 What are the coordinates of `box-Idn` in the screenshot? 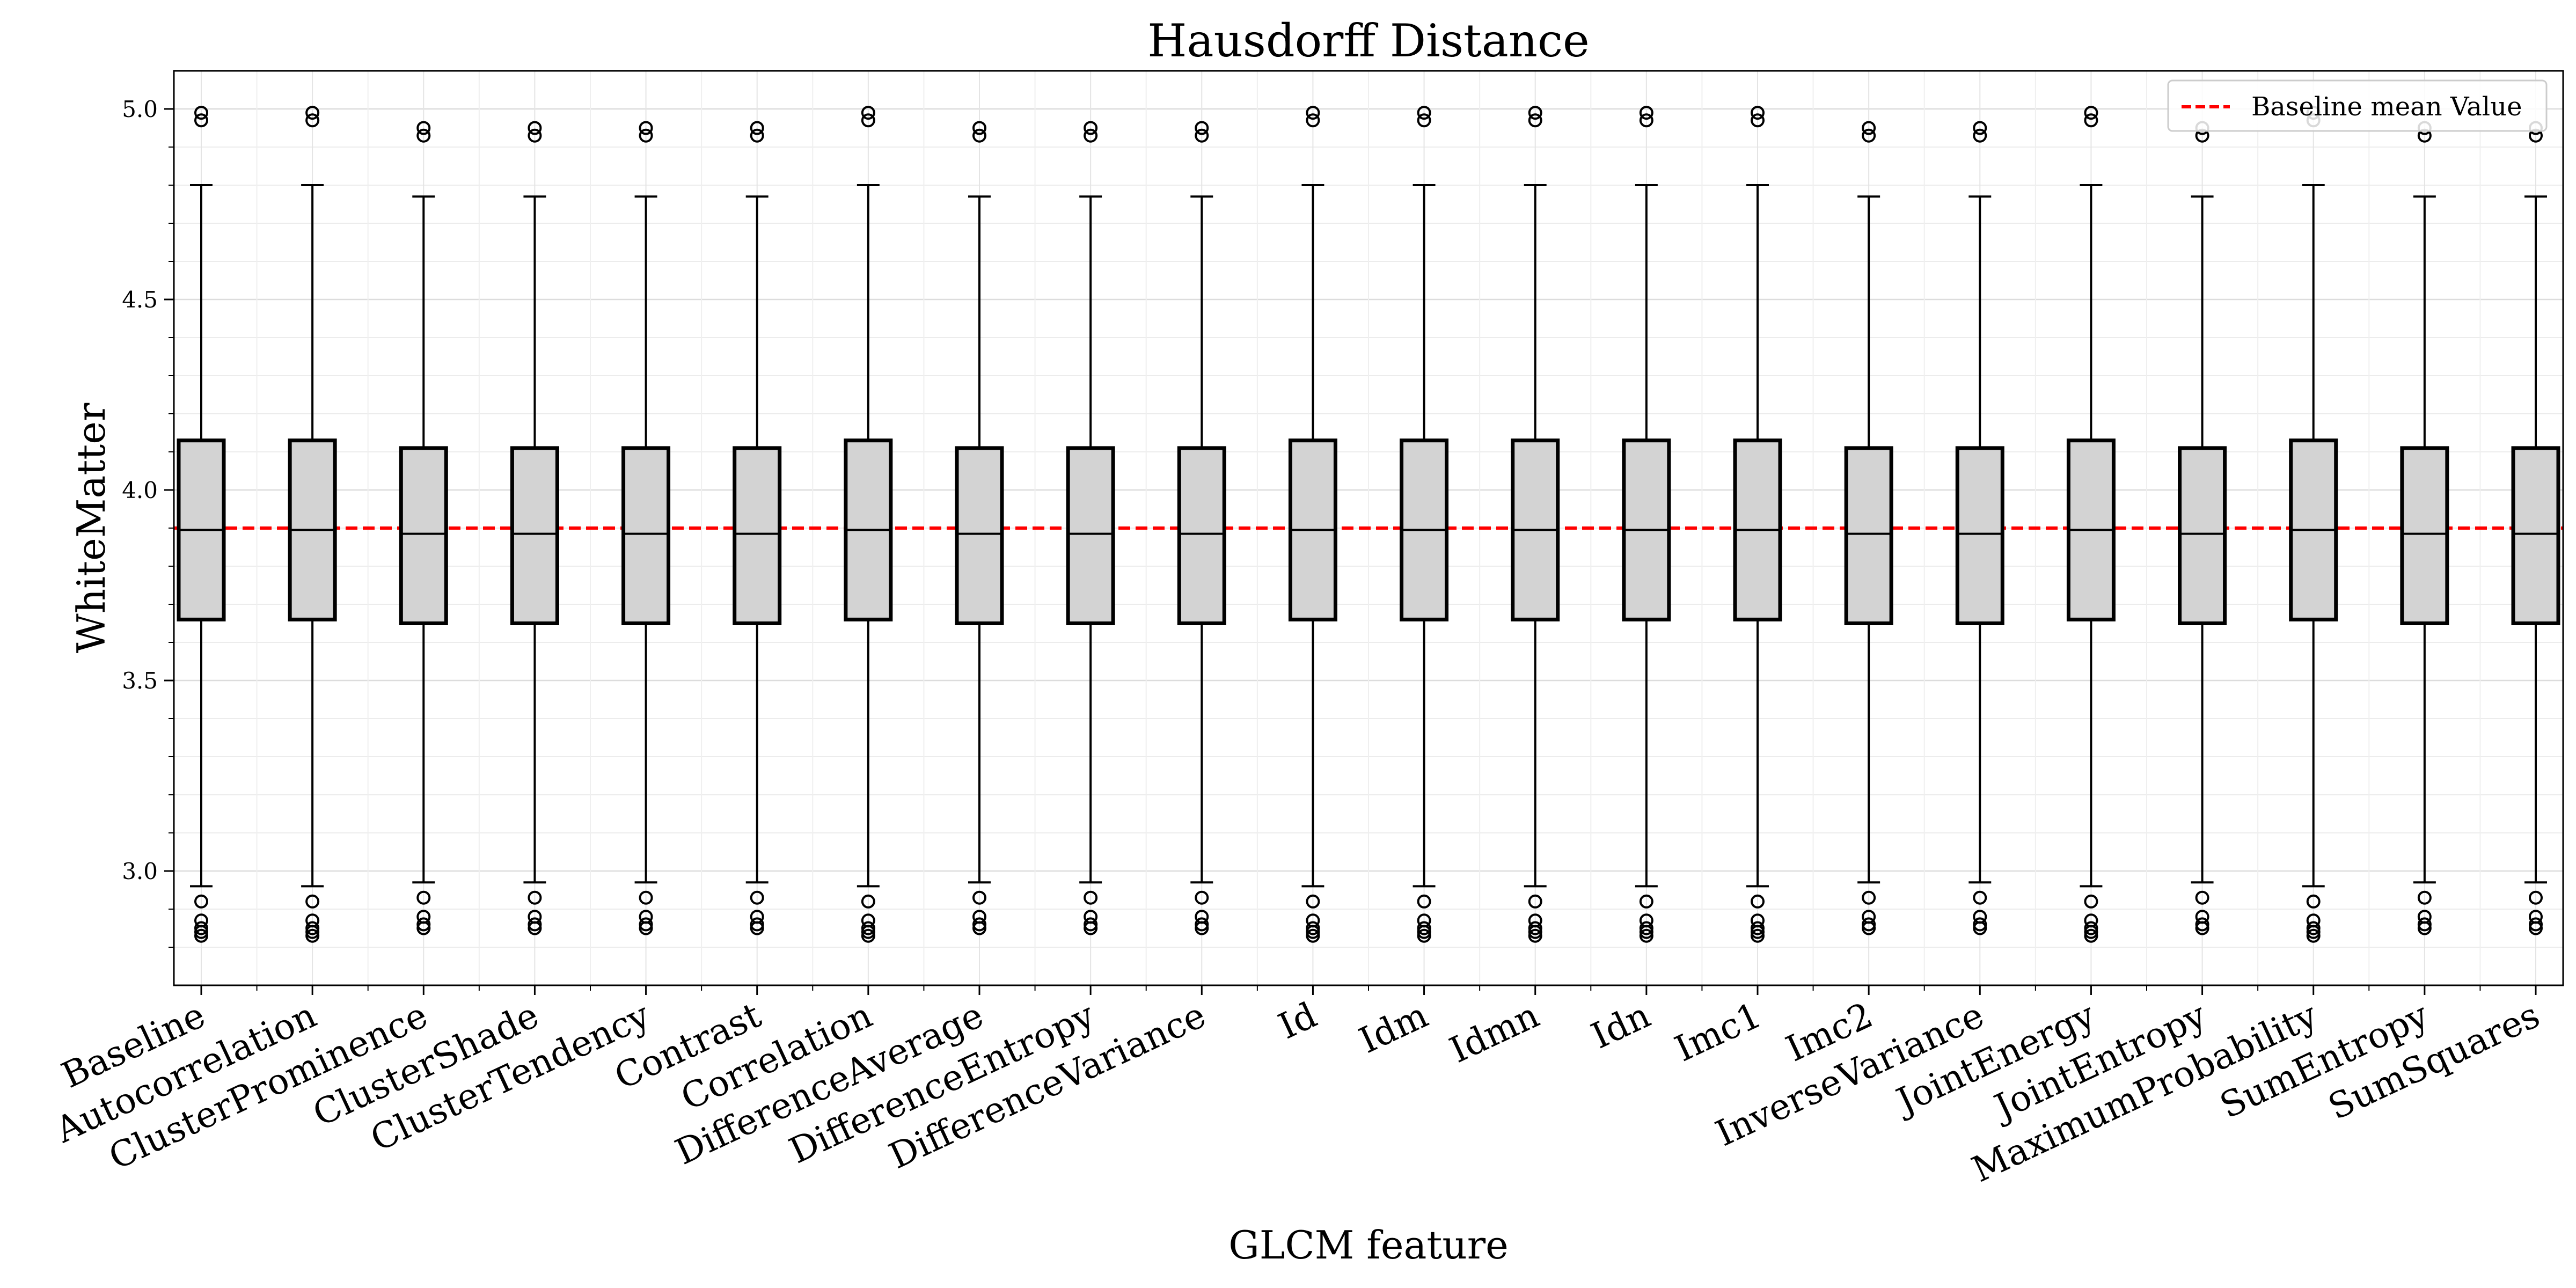 It's located at (1646, 524).